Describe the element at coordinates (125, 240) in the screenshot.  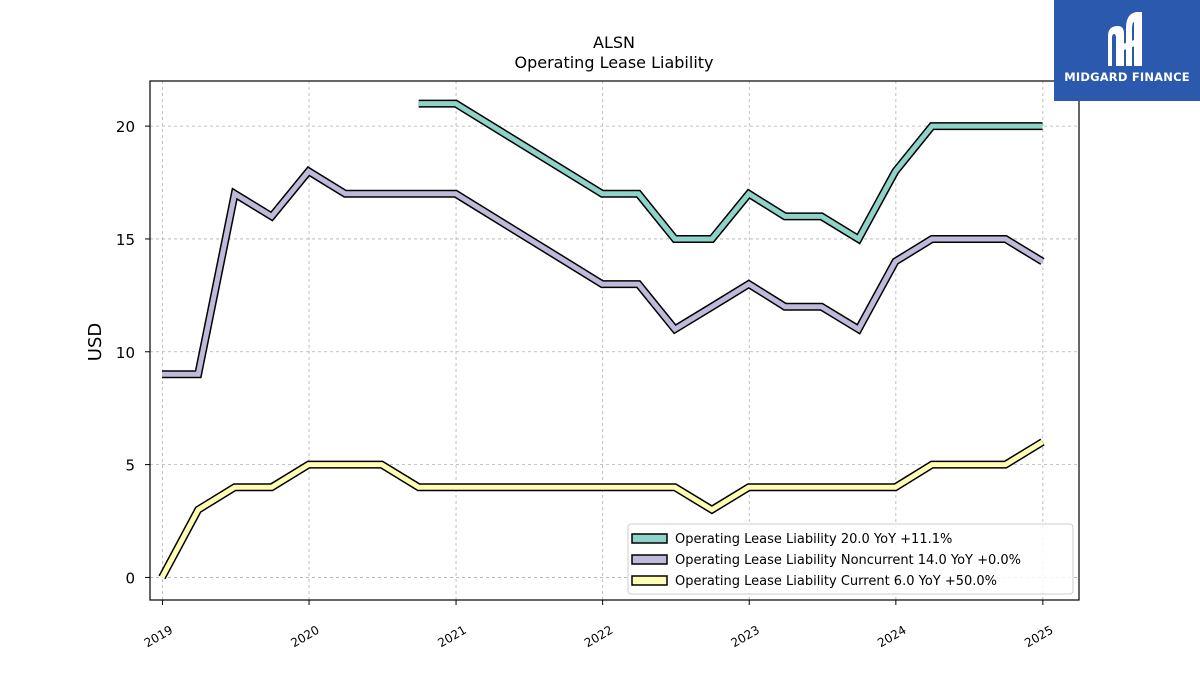
I see `y-tick-label: 15` at that location.